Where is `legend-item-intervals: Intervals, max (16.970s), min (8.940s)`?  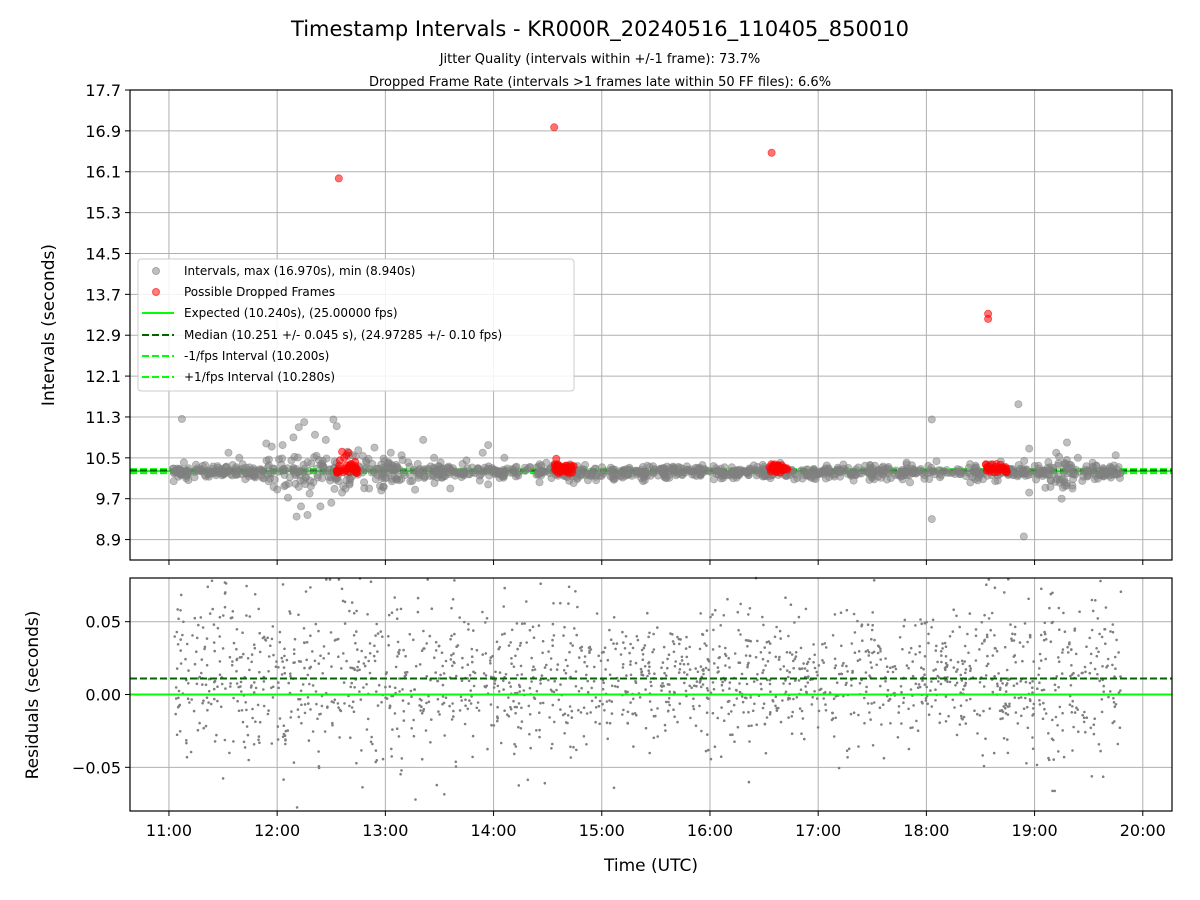
legend-item-intervals: Intervals, max (16.970s), min (8.940s) is located at coordinates (283, 271).